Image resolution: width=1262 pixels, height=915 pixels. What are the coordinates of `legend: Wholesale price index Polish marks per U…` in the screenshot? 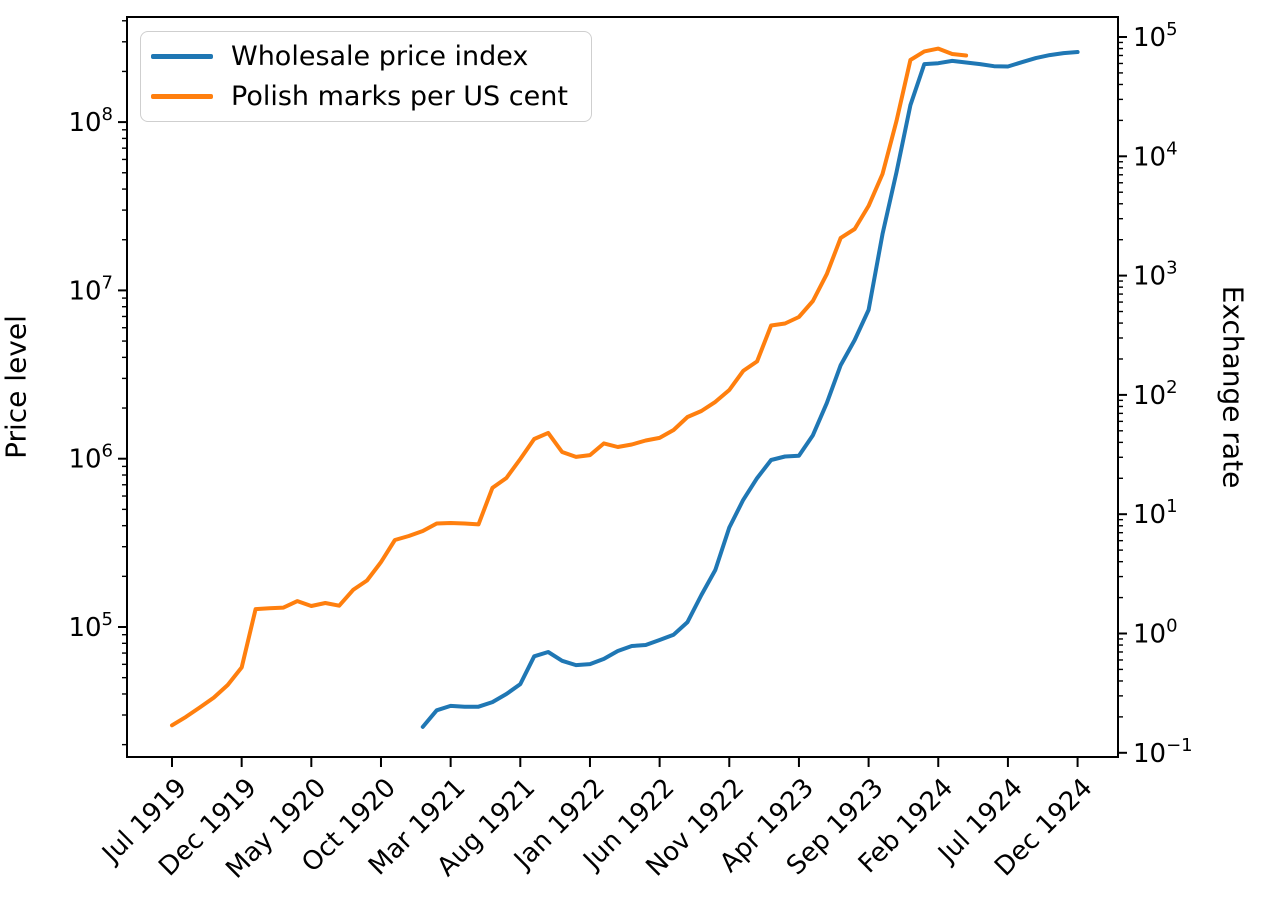 It's located at (366, 76).